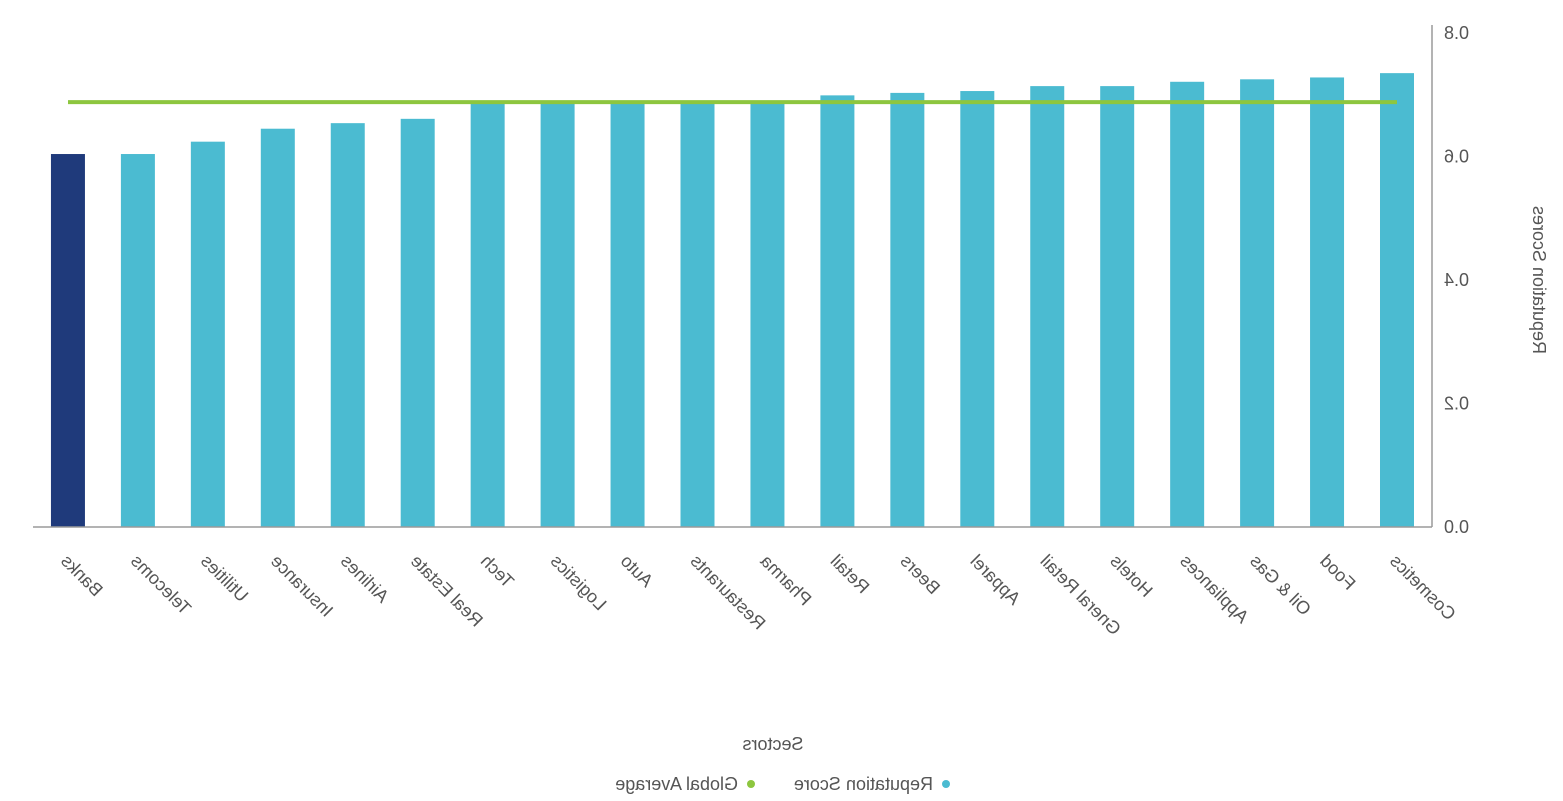 Image resolution: width=1563 pixels, height=801 pixels. Describe the element at coordinates (1423, 588) in the screenshot. I see `x-tick-label: Cosmetics` at that location.